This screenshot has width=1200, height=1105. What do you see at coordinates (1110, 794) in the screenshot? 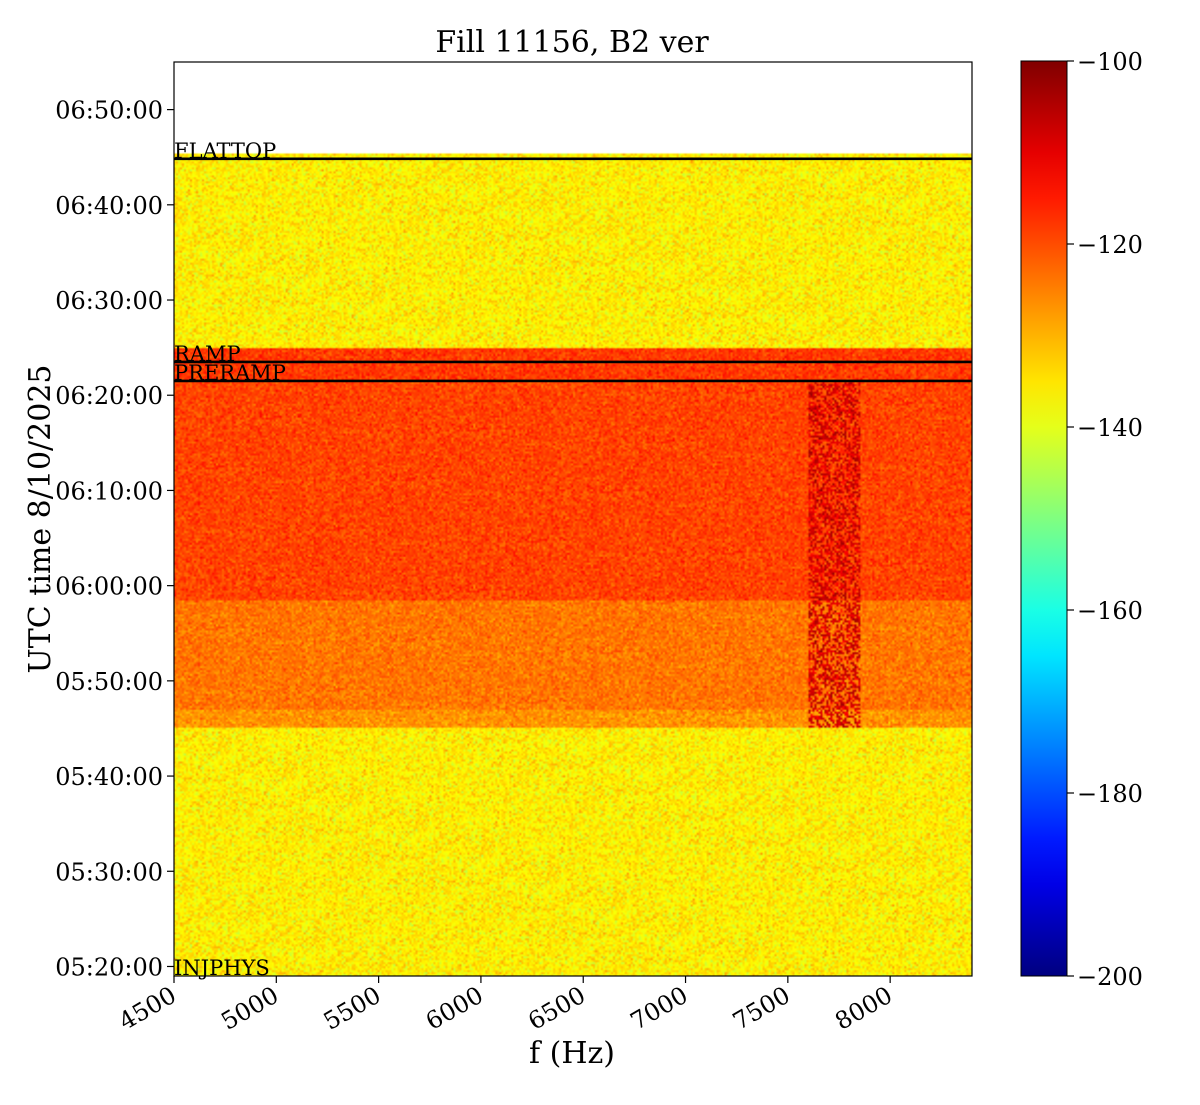
I see `colorbar-tick-label: −180` at bounding box center [1110, 794].